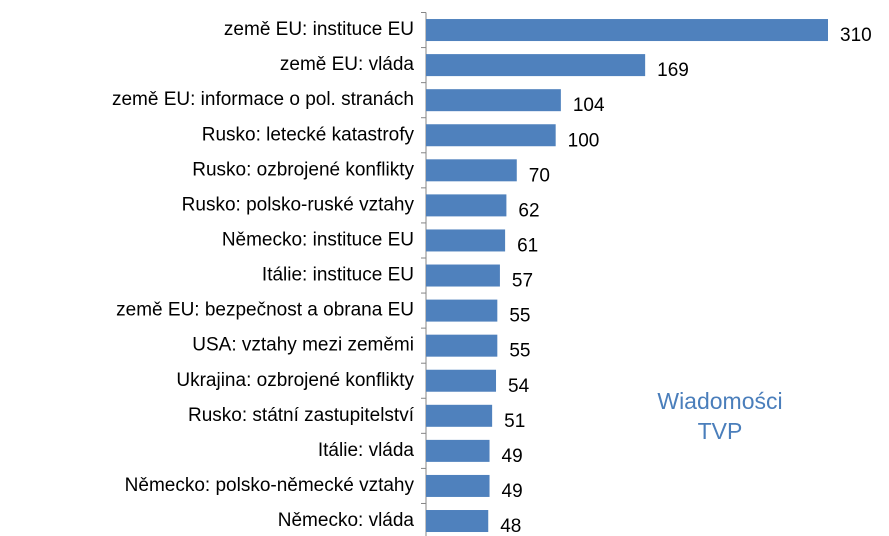  What do you see at coordinates (539, 175) in the screenshot?
I see `value-label: 70` at bounding box center [539, 175].